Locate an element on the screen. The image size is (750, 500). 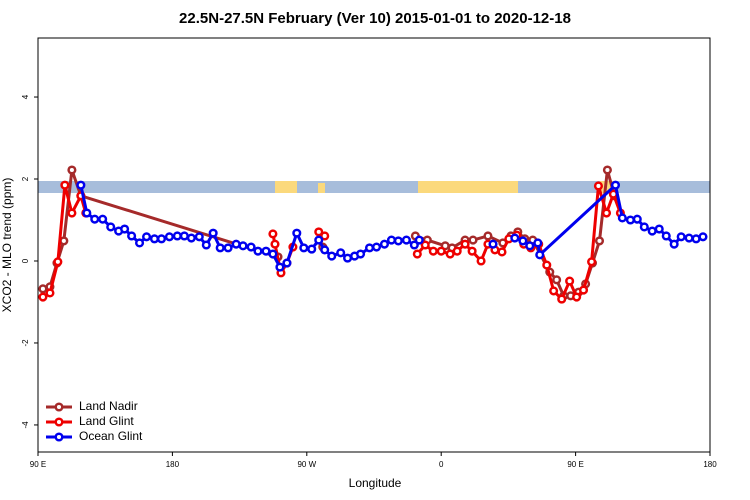
map-strip is located at coordinates (374, 187).